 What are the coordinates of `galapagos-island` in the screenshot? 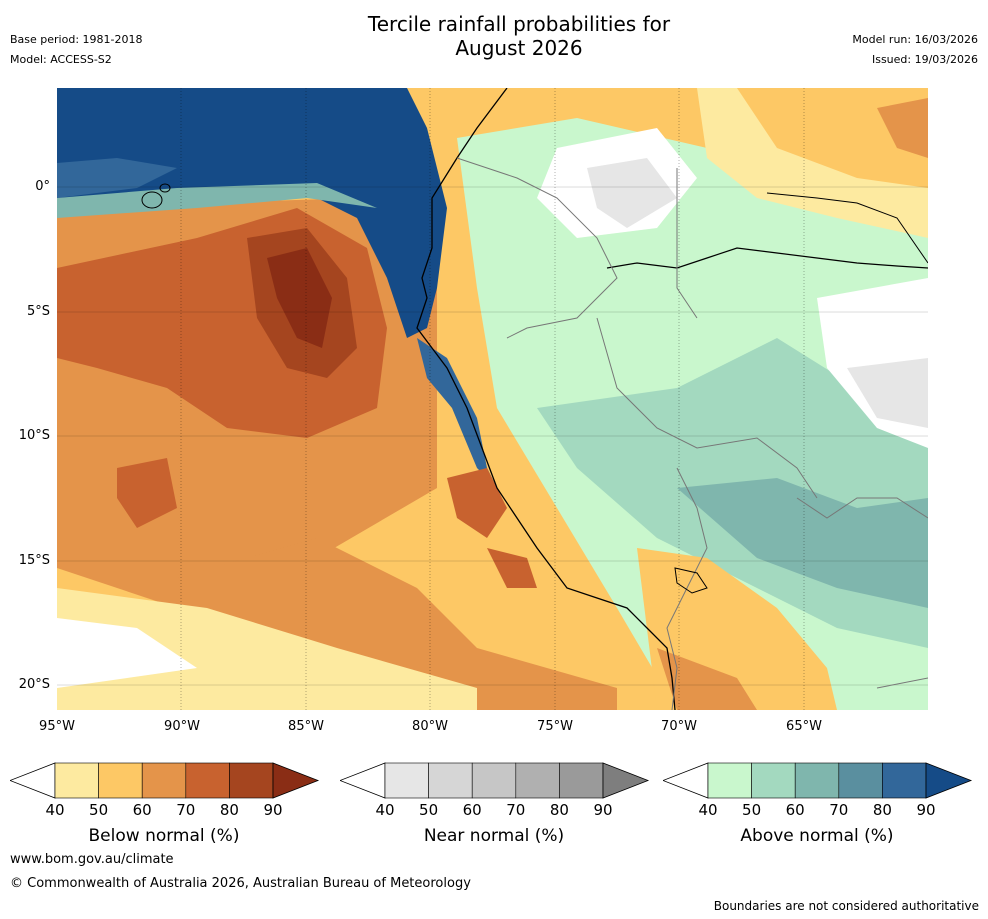 It's located at (152, 200).